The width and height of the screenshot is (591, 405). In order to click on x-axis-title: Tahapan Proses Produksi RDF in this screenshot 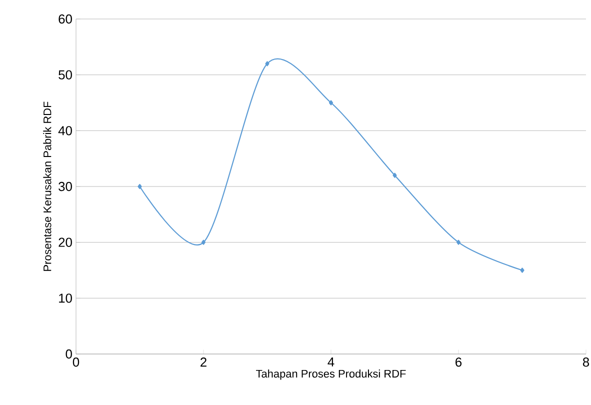, I will do `click(331, 375)`.